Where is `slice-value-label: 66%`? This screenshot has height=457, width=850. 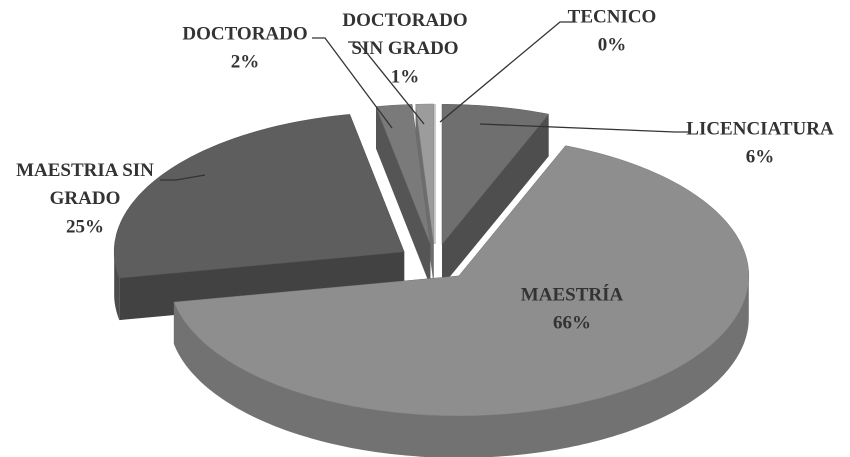
slice-value-label: 66% is located at coordinates (572, 322).